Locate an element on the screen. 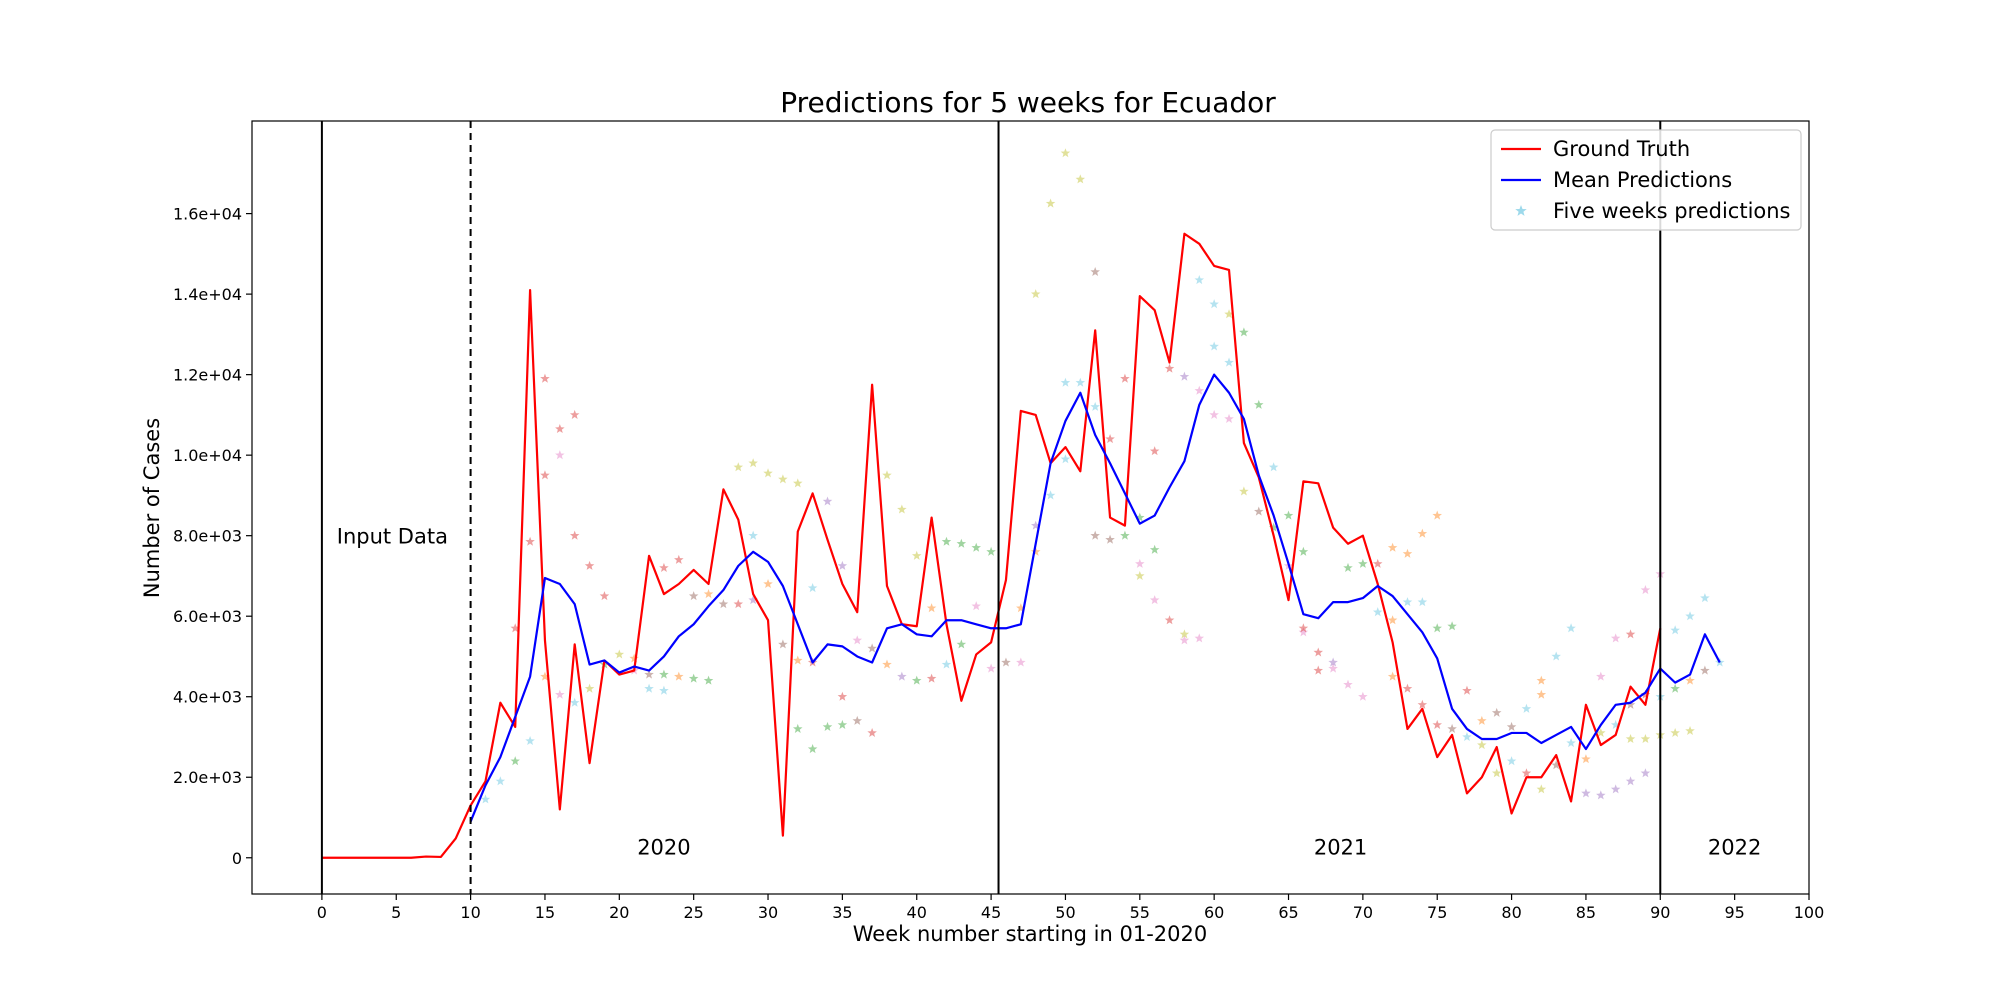 Image resolution: width=2000 pixels, height=1000 pixels. legend-box is located at coordinates (1646, 180).